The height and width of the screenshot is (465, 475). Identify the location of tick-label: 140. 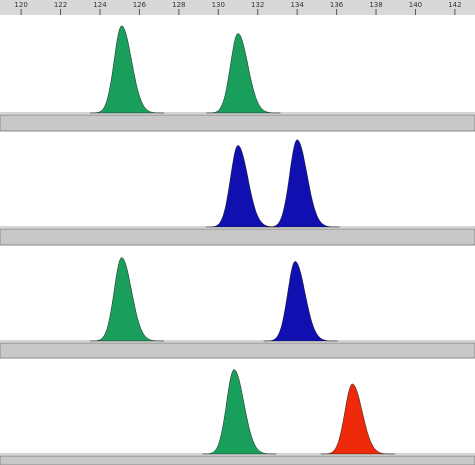
(415, 5).